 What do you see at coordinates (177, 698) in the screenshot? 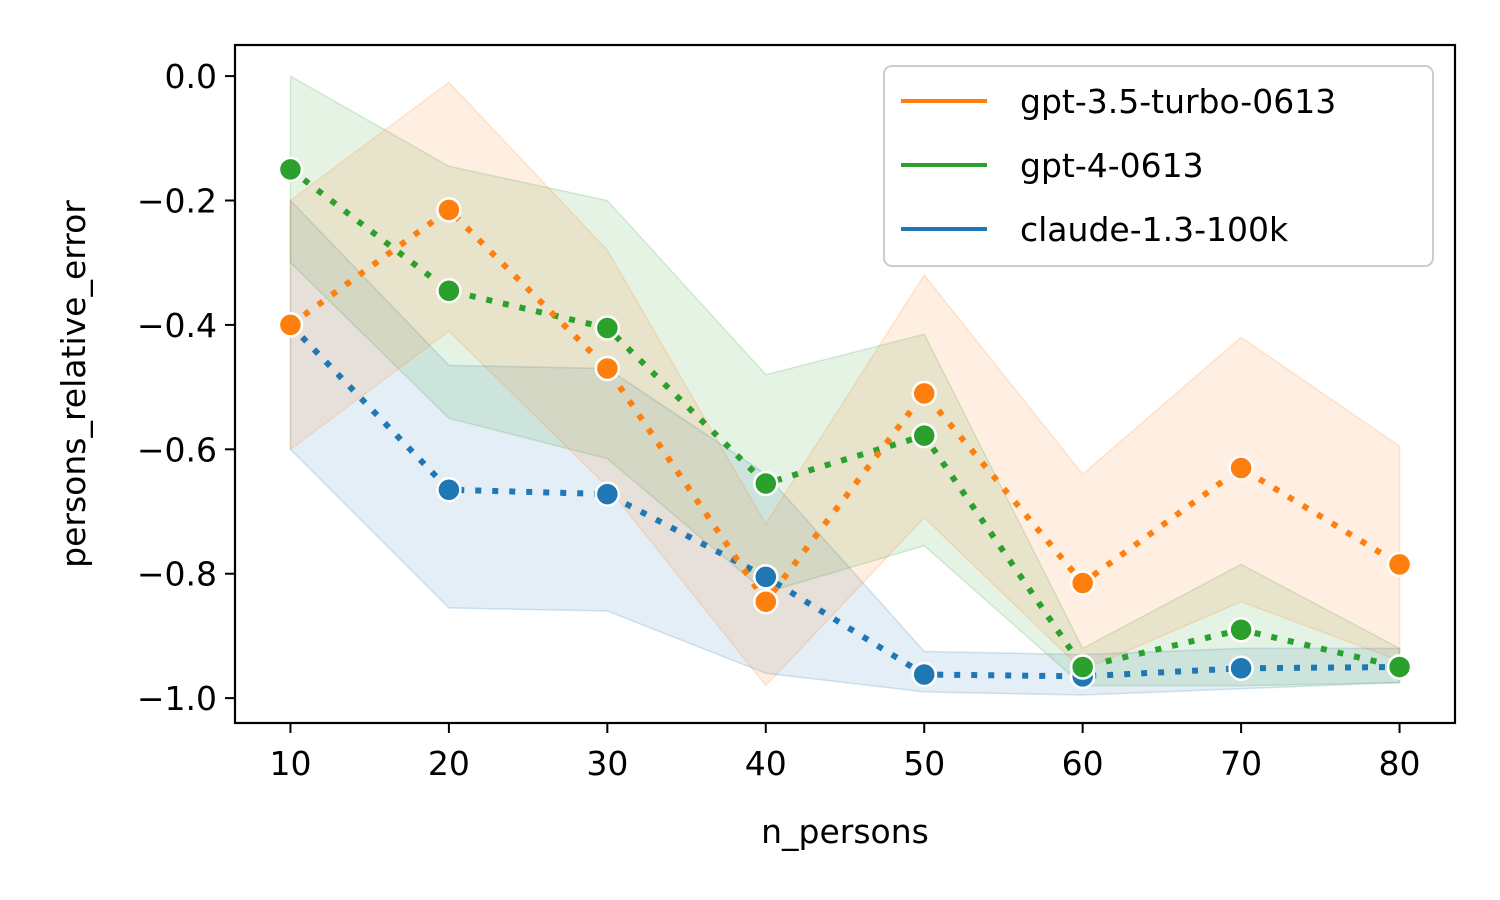
I see `y-tick-label: −1.0` at bounding box center [177, 698].